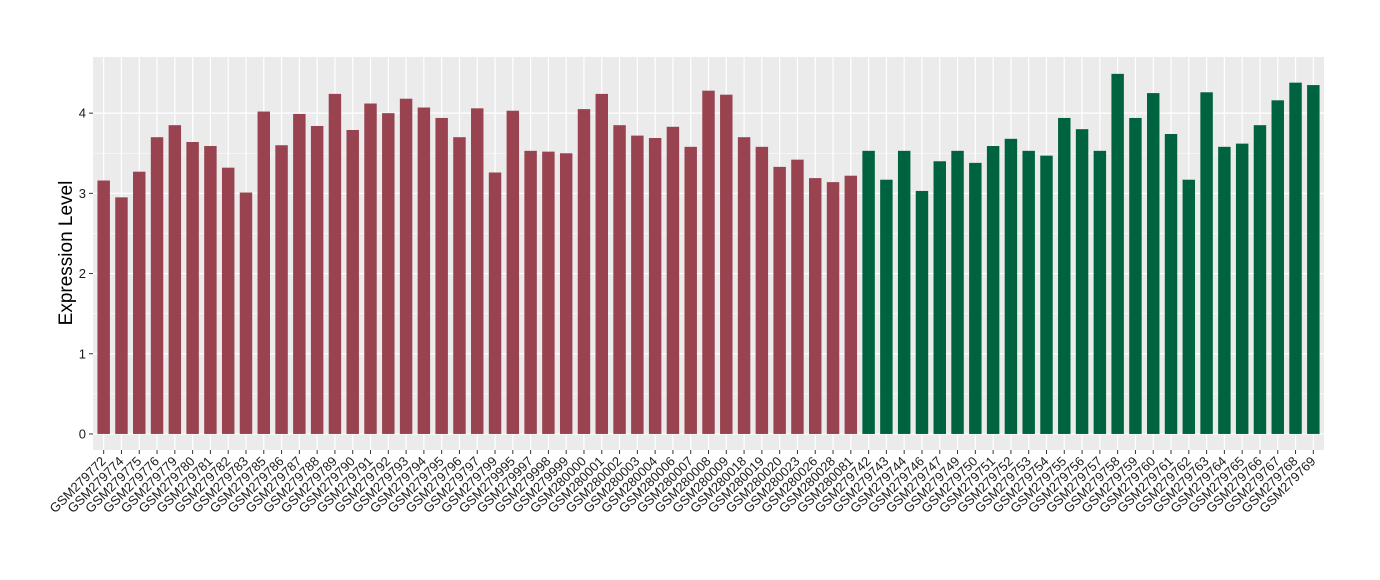  Describe the element at coordinates (82, 433) in the screenshot. I see `y-tick-label: 0` at that location.